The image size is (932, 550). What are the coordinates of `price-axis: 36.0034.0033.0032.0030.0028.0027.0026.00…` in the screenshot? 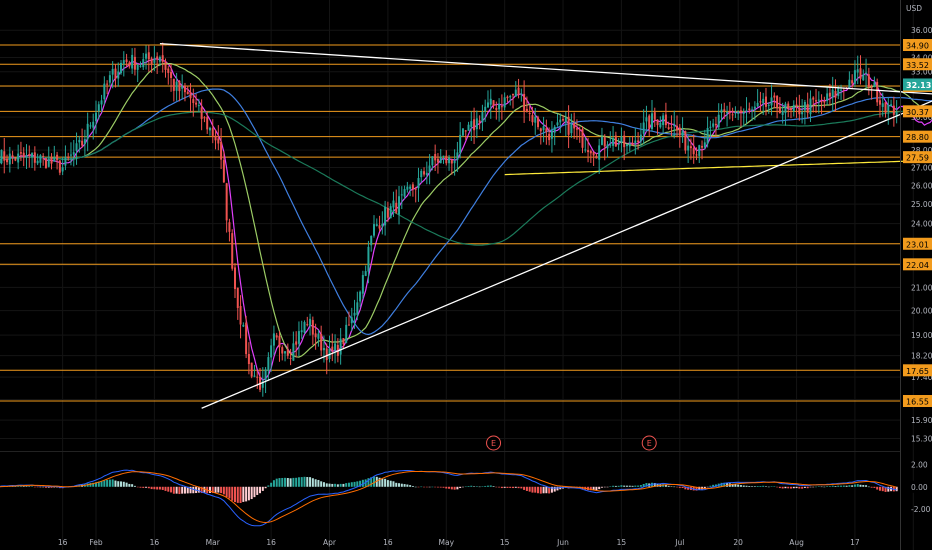 It's located at (917, 234).